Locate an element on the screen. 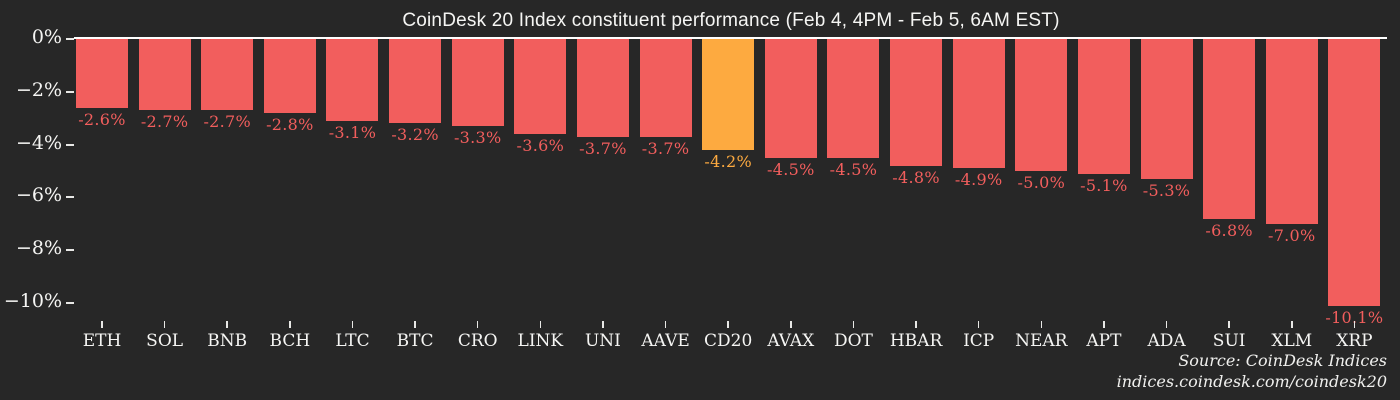 This screenshot has width=1400, height=400. x-axis-label-aave: AAVE is located at coordinates (665, 341).